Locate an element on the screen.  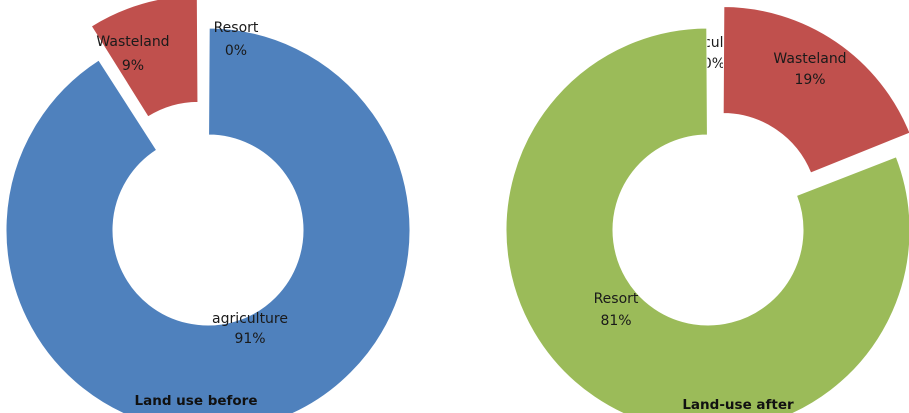
chart-title: Land-use after is located at coordinates (738, 405).